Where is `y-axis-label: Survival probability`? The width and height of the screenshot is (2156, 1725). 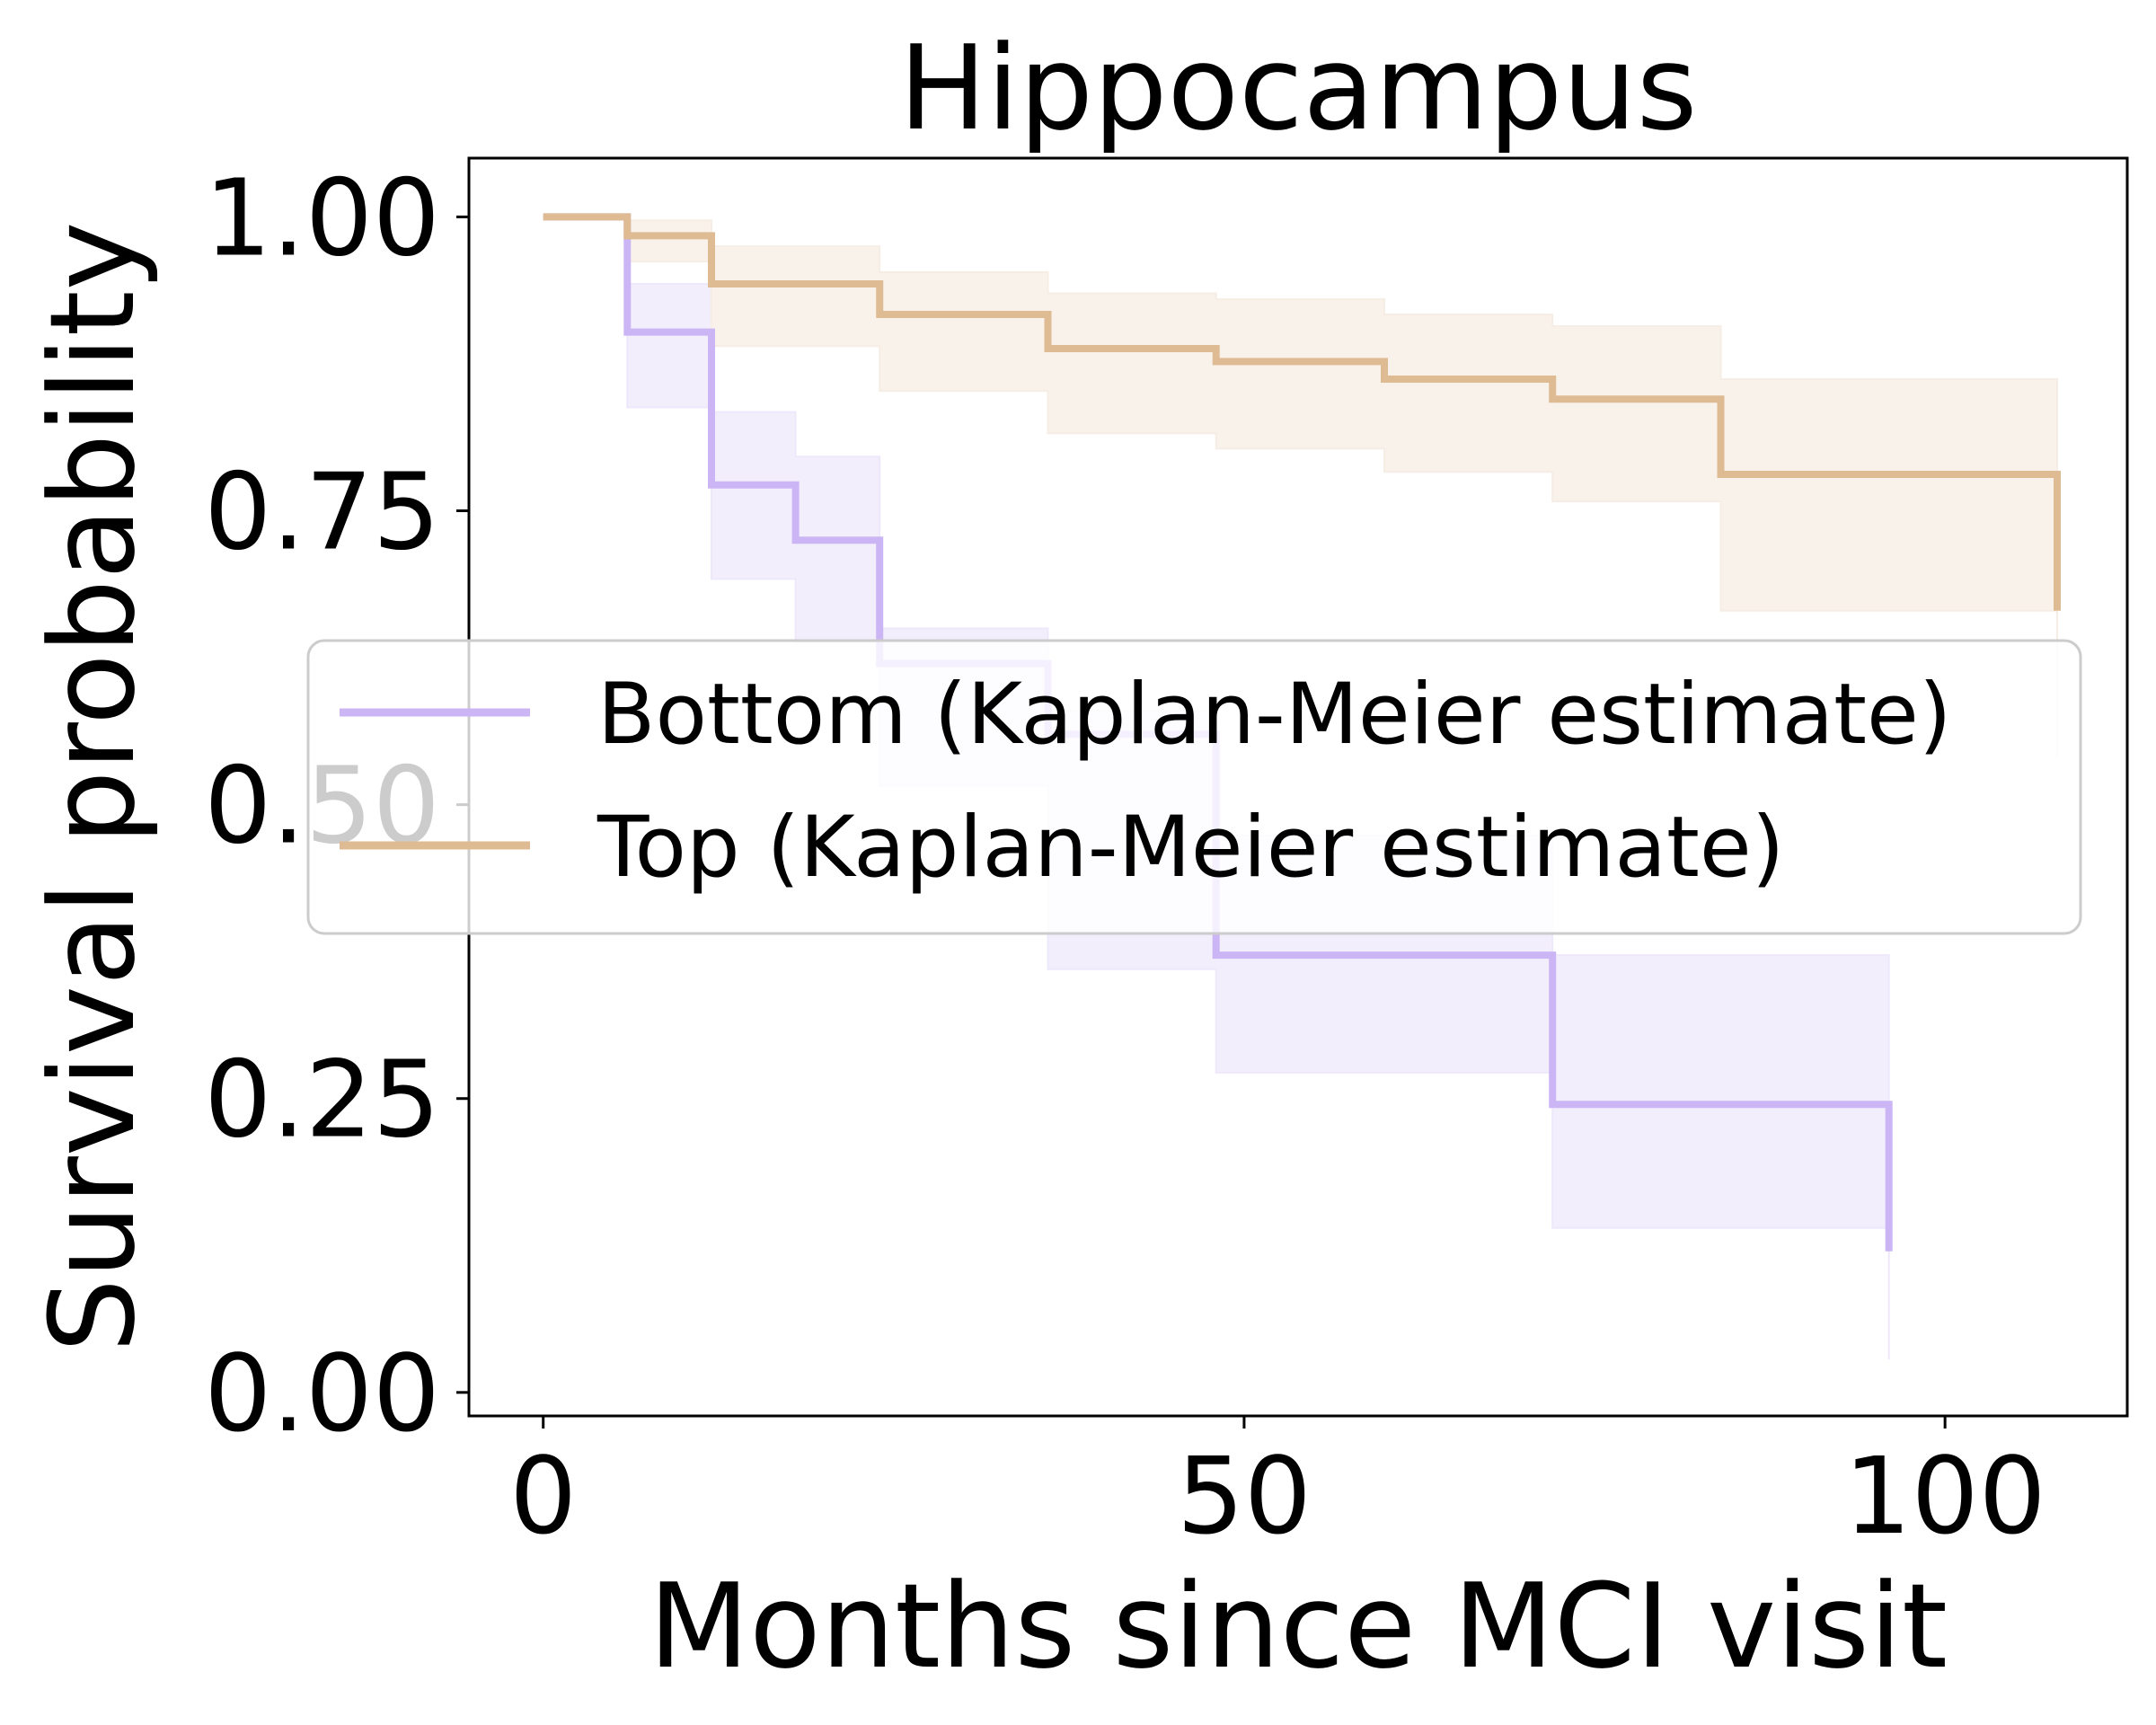
y-axis-label: Survival probability is located at coordinates (92, 786).